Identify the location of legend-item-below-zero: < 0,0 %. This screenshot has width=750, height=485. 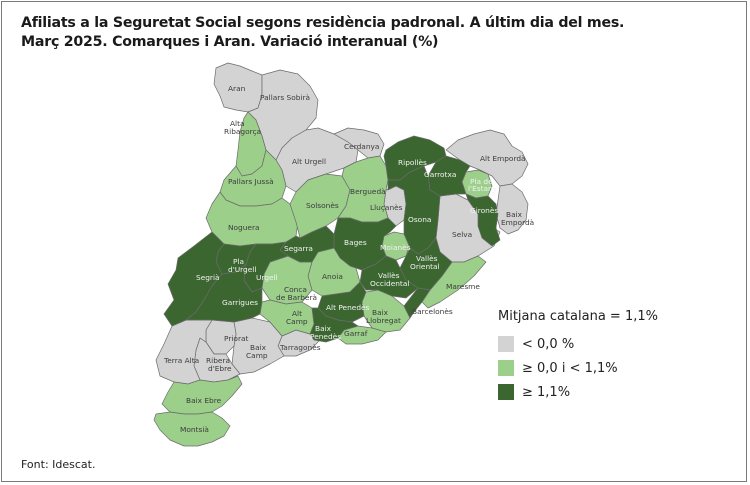
(578, 344).